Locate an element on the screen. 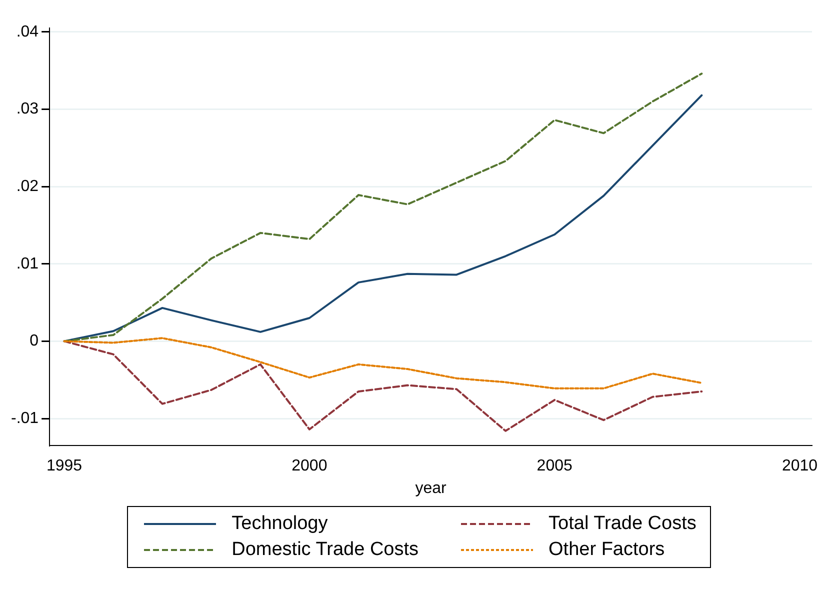 Image resolution: width=838 pixels, height=615 pixels. x-tick-label: 1995 is located at coordinates (64, 466).